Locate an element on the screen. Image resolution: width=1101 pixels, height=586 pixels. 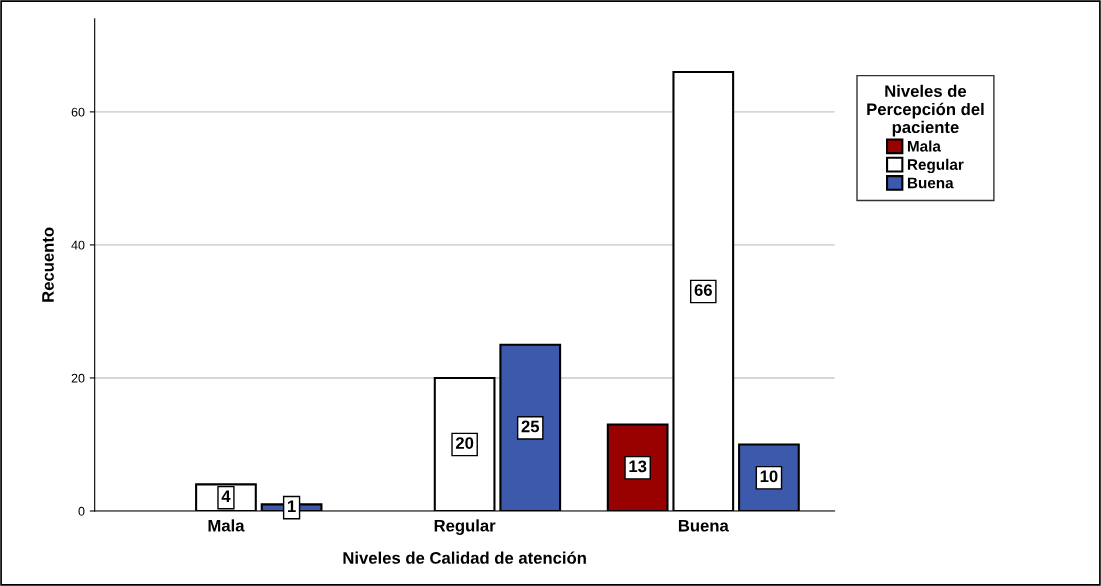
y-tick-label: 60 is located at coordinates (78, 112).